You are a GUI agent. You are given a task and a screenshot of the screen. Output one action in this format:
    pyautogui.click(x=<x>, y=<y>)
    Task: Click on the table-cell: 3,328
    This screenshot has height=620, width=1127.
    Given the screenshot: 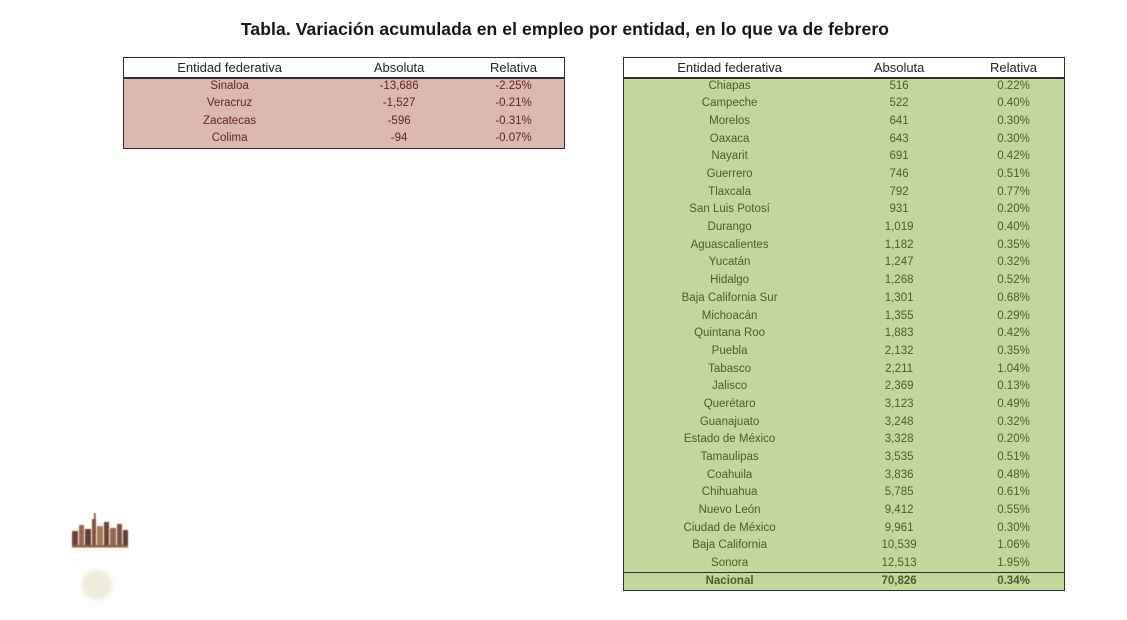 What is the action you would take?
    pyautogui.click(x=899, y=440)
    